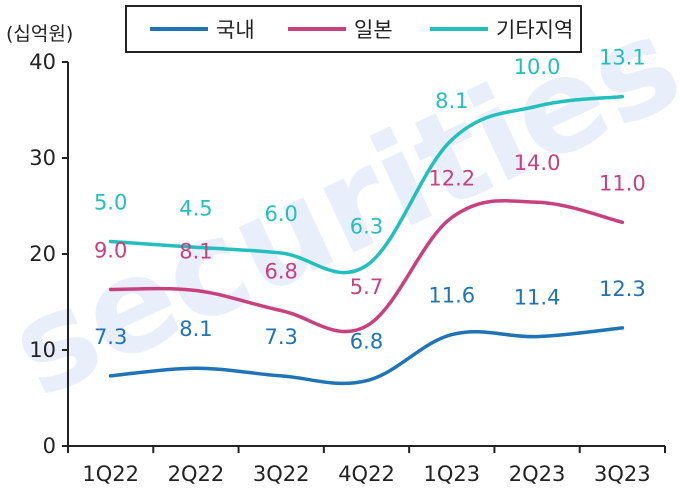  I want to click on legend-label: 일본, so click(373, 30).